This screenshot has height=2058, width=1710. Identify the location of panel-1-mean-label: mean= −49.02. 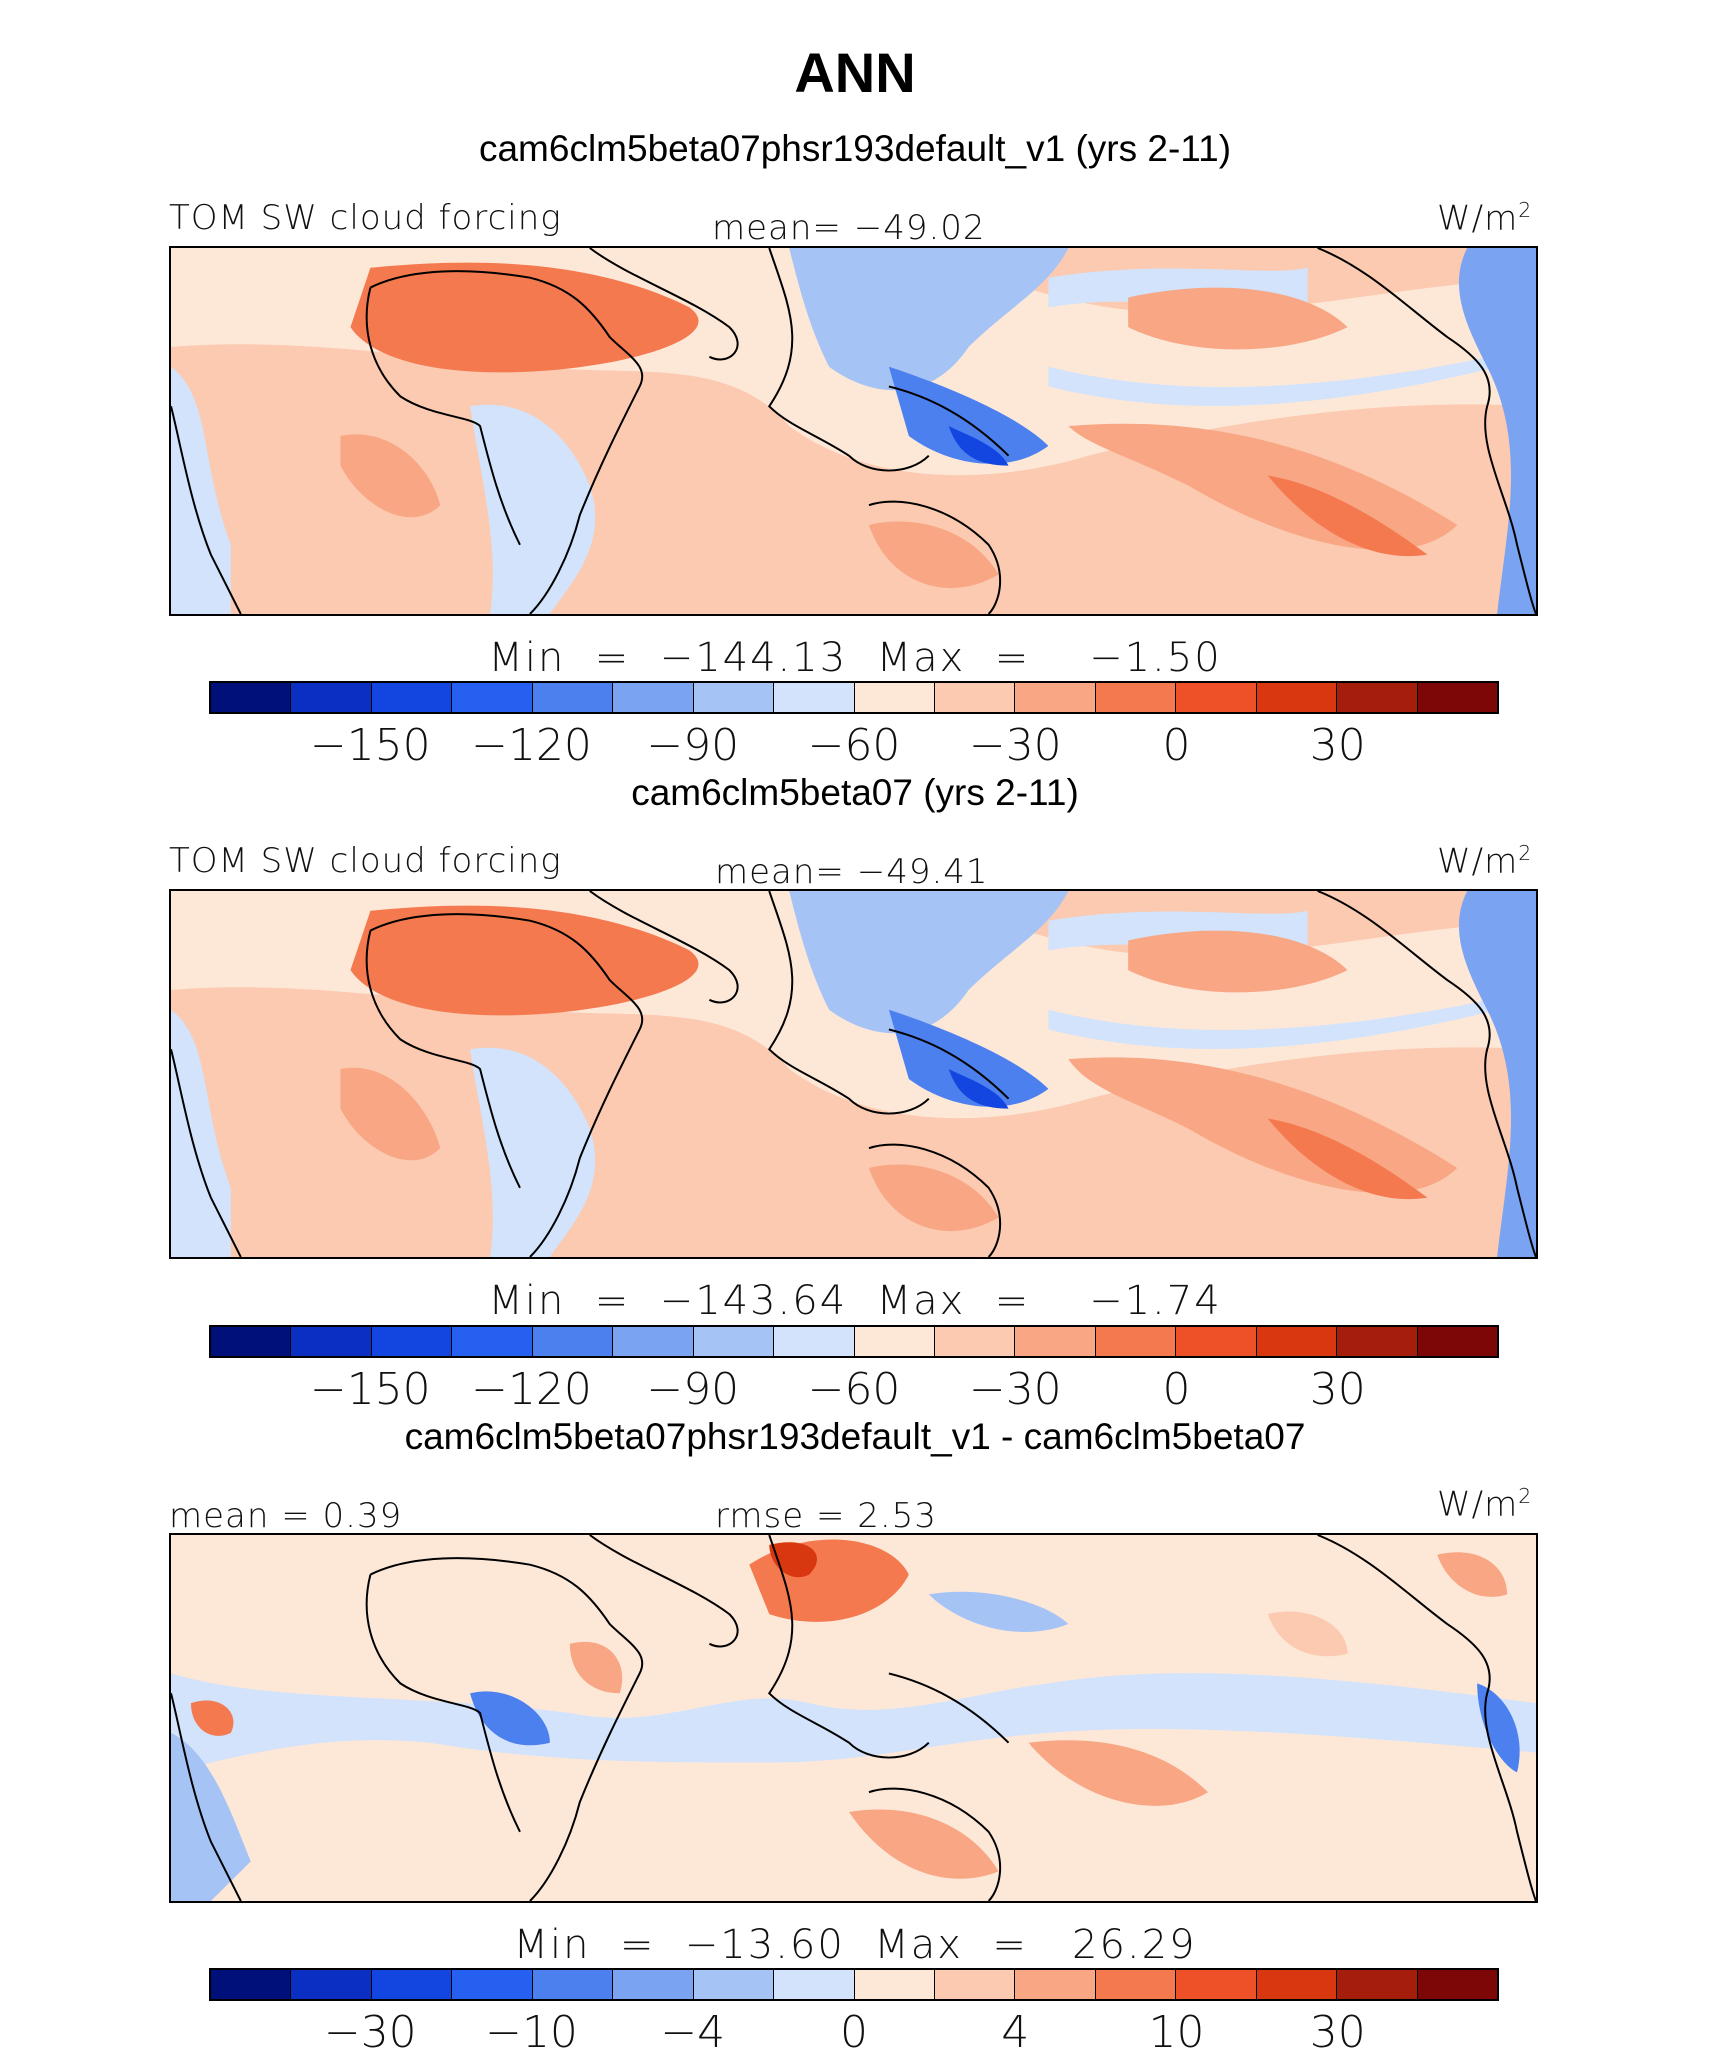
(849, 228).